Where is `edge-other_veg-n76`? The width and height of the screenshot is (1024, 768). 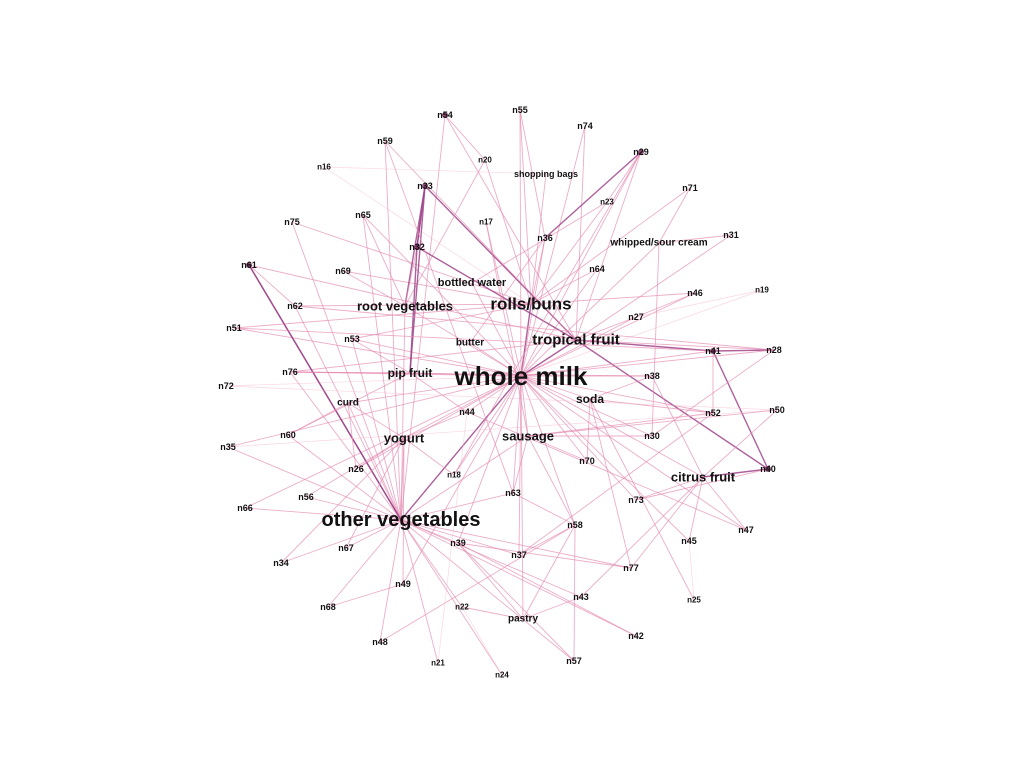
edge-other_veg-n76 is located at coordinates (345, 446).